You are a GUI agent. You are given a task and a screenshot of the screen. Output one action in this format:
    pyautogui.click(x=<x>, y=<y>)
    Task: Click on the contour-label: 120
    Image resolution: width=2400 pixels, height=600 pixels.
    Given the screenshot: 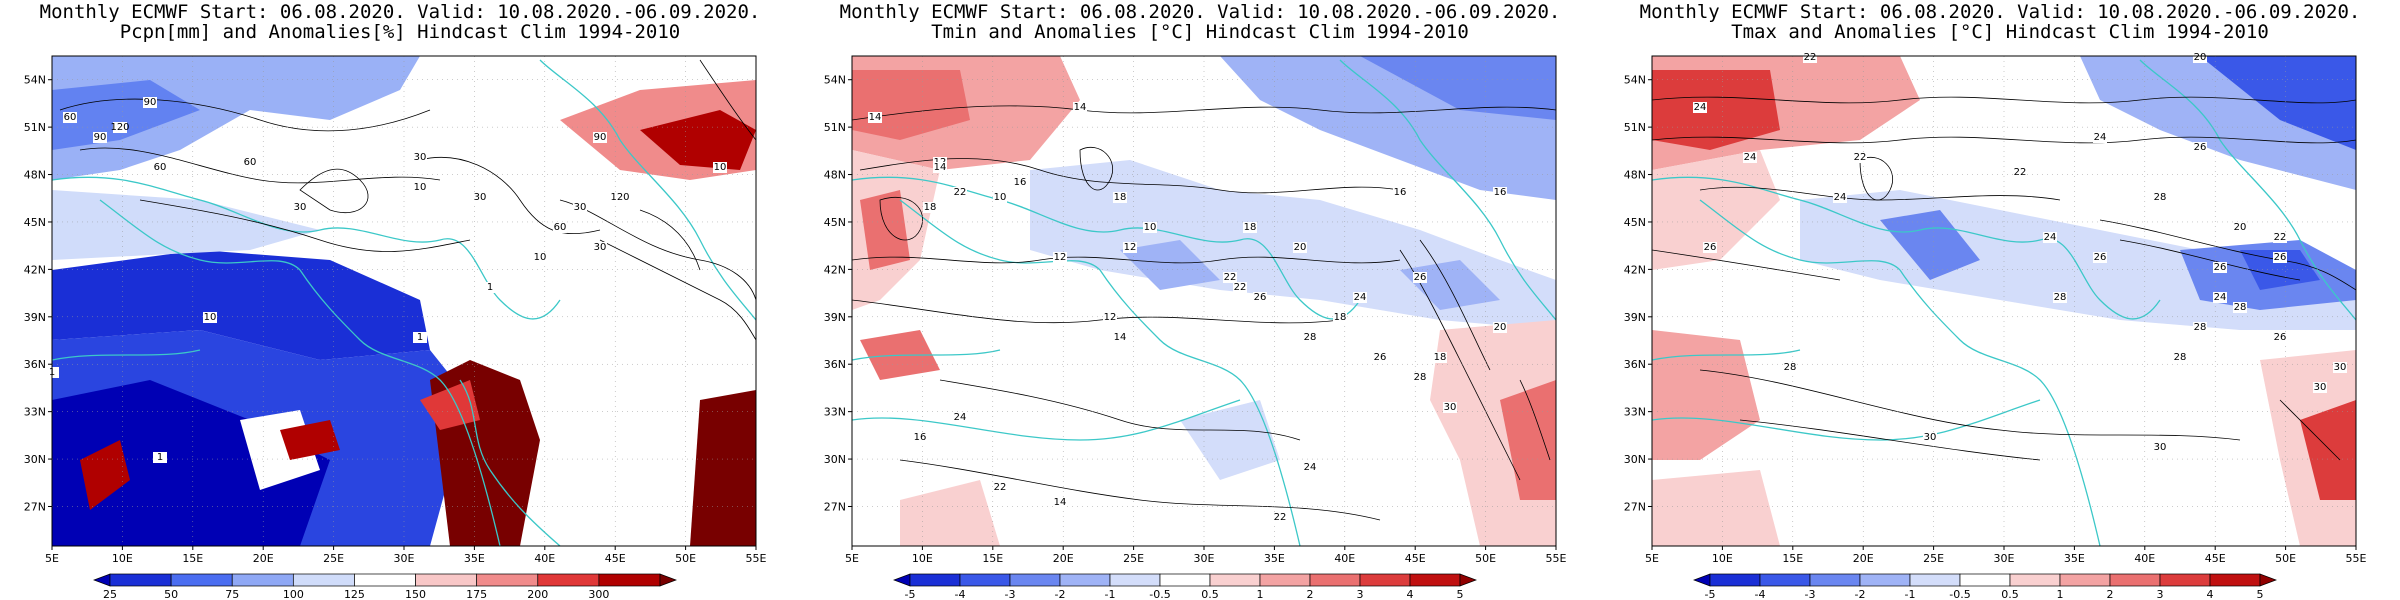 What is the action you would take?
    pyautogui.click(x=120, y=127)
    